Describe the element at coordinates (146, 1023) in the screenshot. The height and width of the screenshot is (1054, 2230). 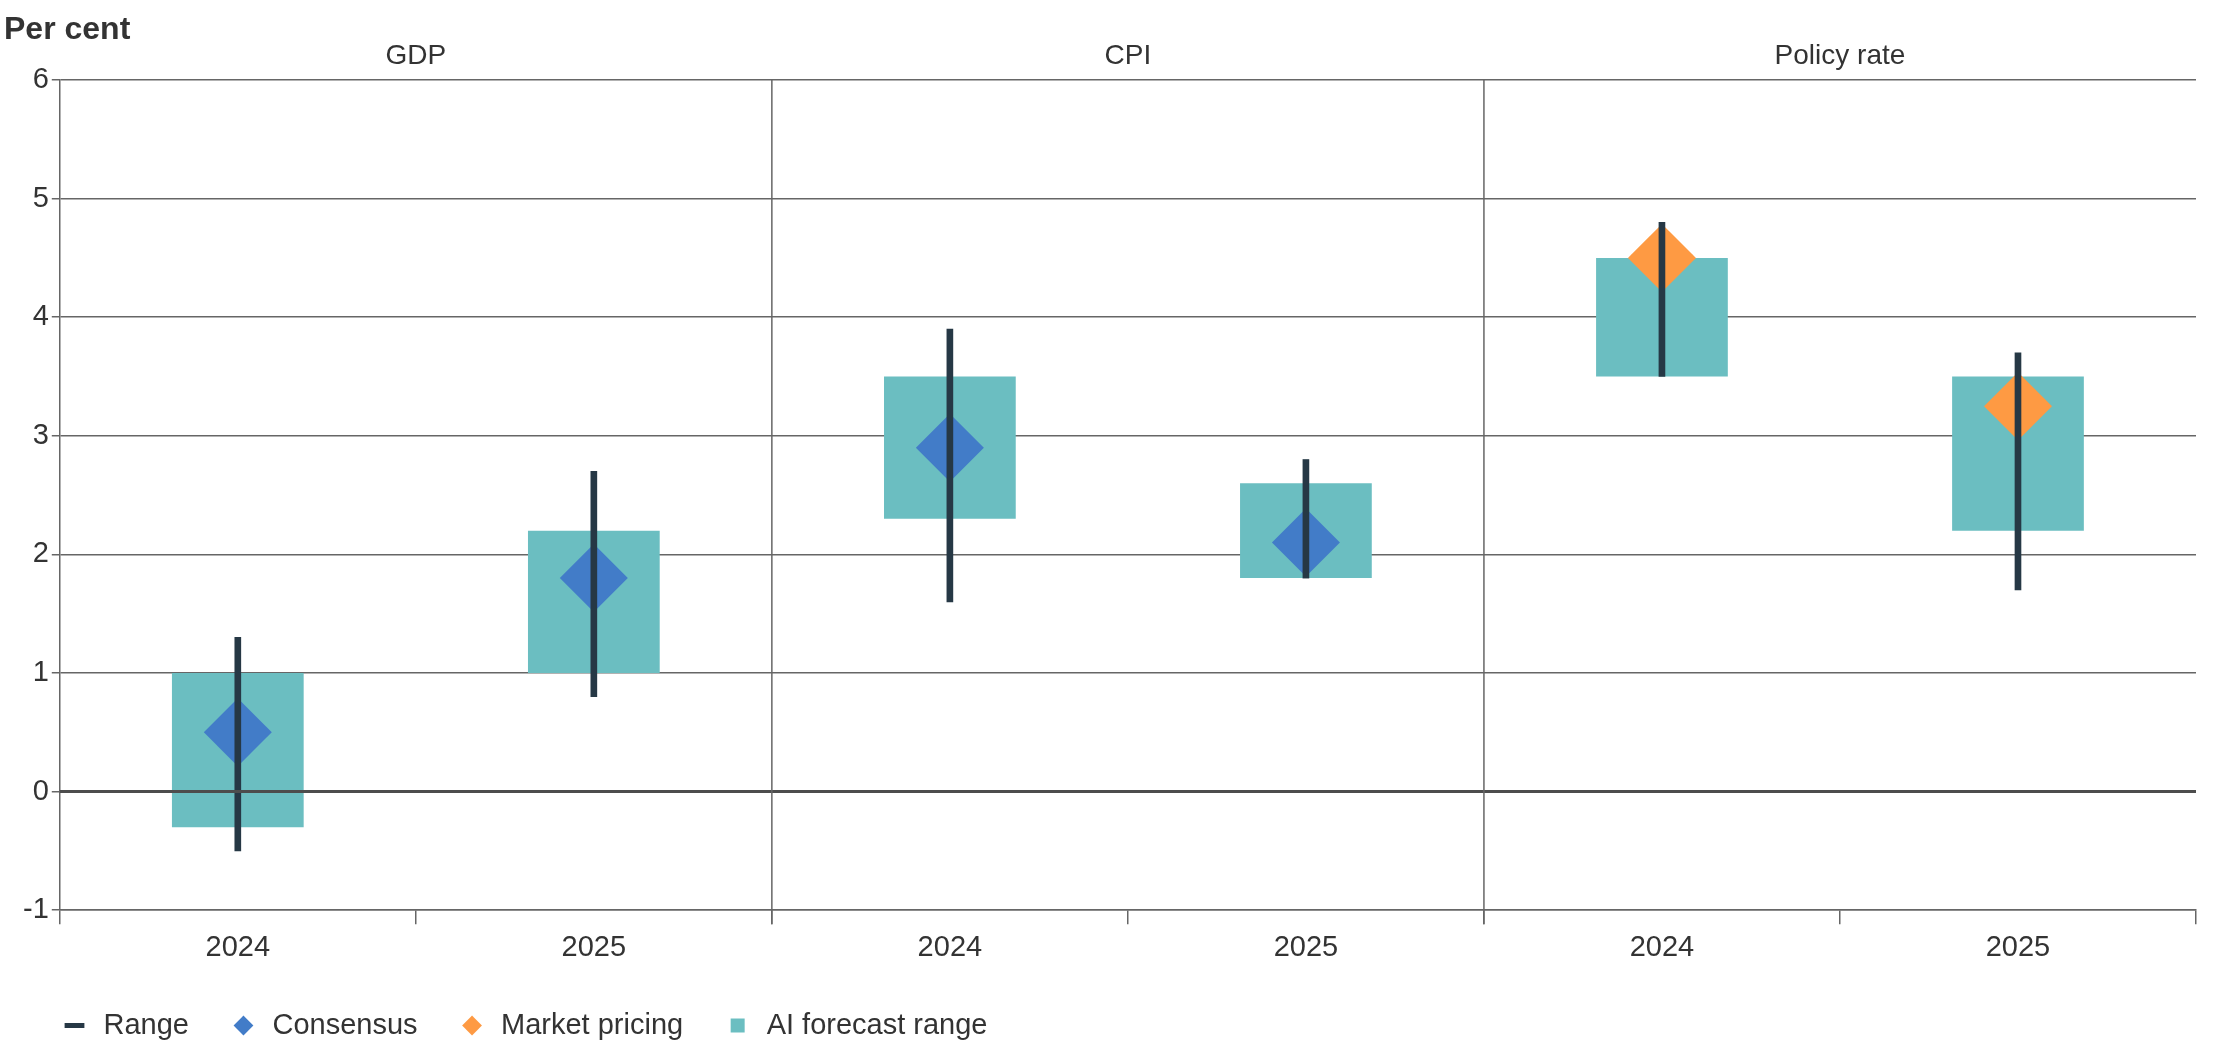
I see `legend-label: Range` at that location.